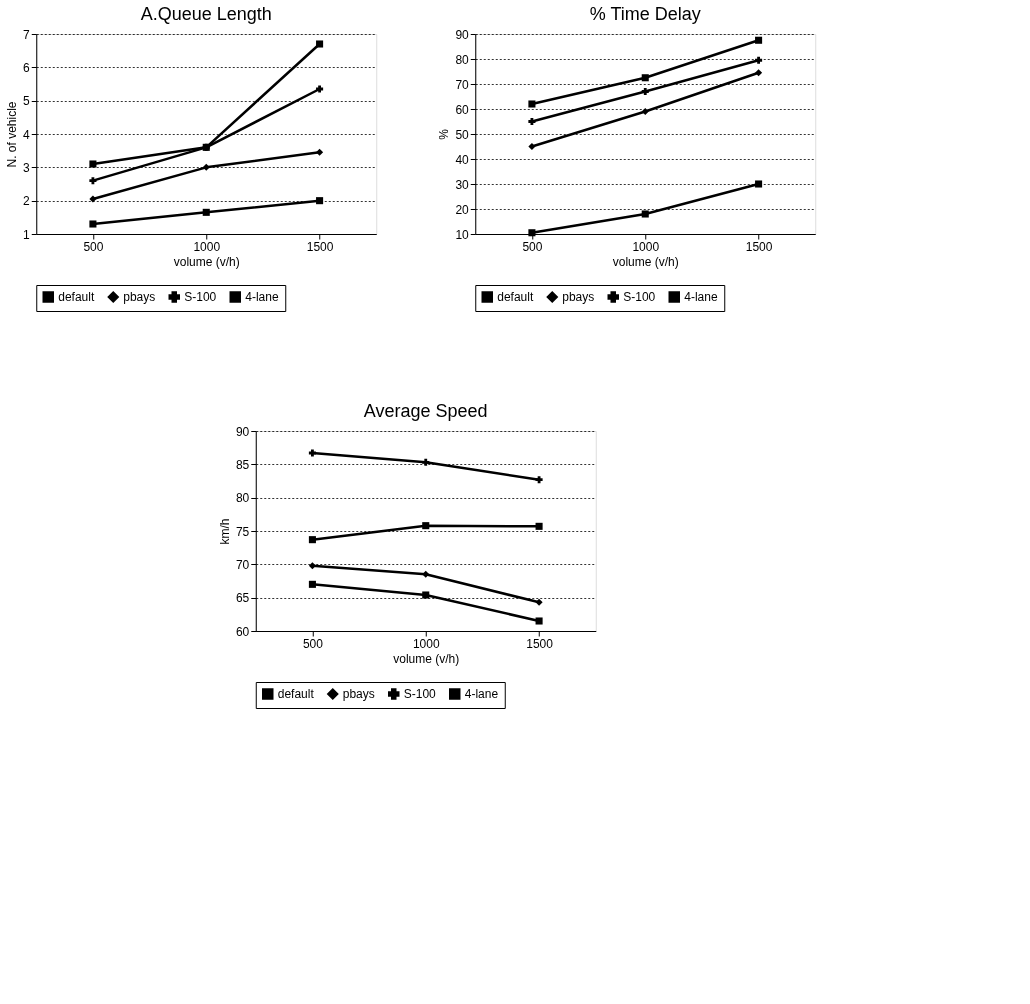 This screenshot has width=1030, height=1004. Describe the element at coordinates (224, 531) in the screenshot. I see `y-axis-title: km/h` at that location.